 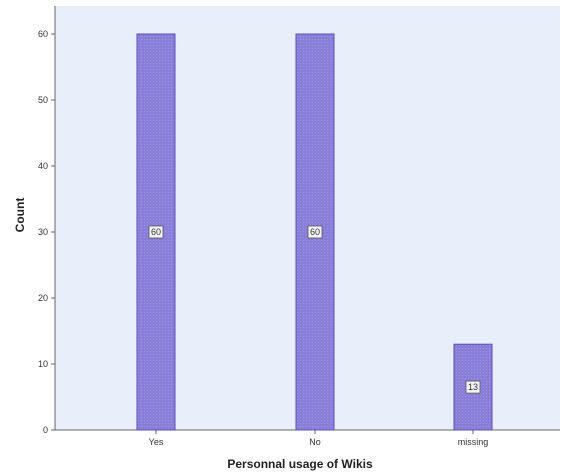 I want to click on y-tick-label: 40, so click(x=43, y=166).